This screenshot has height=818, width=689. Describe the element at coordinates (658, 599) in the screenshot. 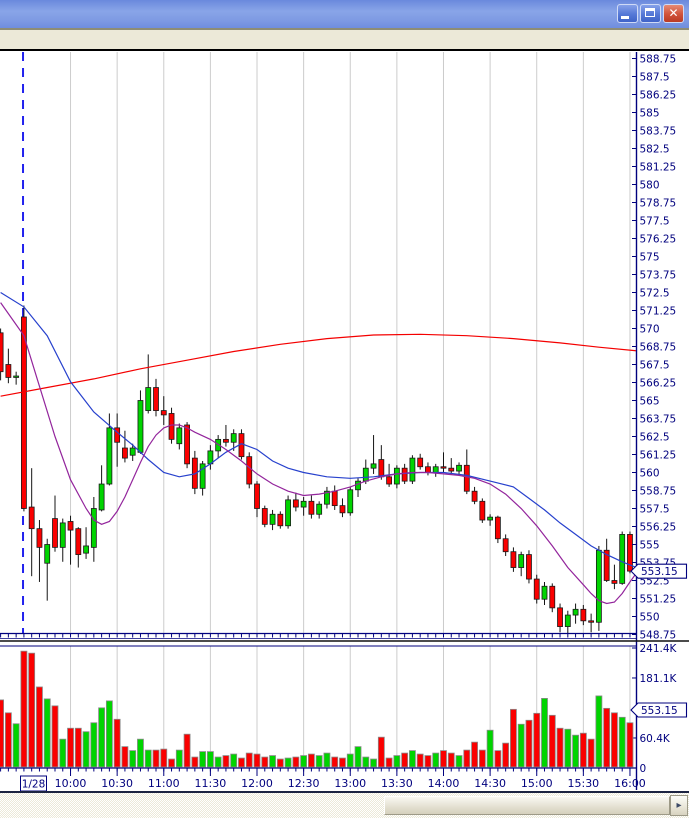

I see `price-axis-label: 551.25` at that location.